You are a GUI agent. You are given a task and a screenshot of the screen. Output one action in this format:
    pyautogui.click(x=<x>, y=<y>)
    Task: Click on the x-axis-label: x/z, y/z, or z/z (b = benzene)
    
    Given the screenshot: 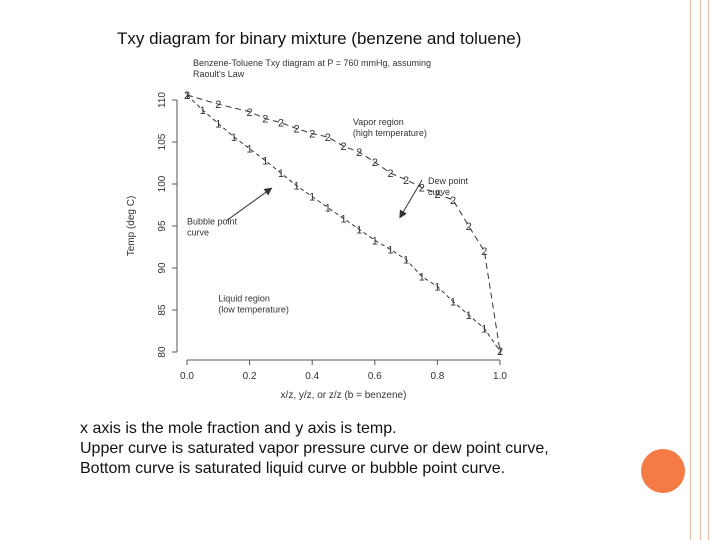 What is the action you would take?
    pyautogui.click(x=344, y=395)
    